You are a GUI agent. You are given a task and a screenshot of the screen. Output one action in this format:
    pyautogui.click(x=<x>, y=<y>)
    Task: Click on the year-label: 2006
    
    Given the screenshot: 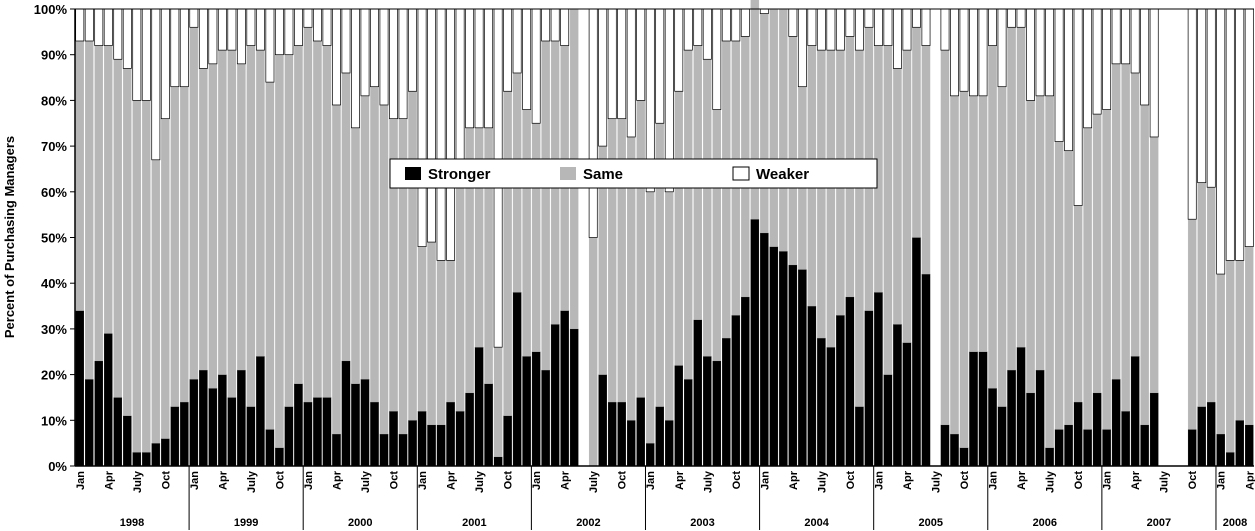 What is the action you would take?
    pyautogui.click(x=1045, y=523)
    